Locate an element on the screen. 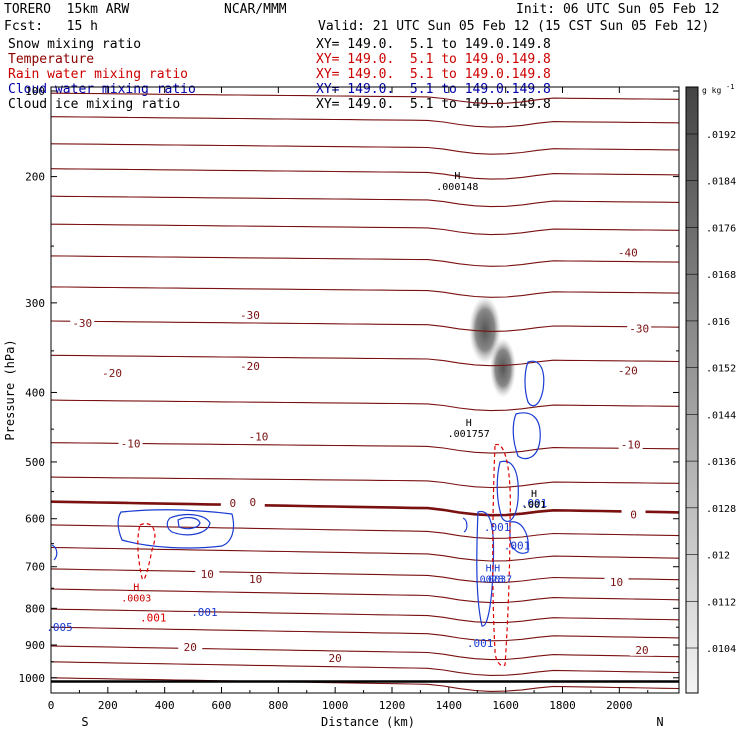 The width and height of the screenshot is (740, 740). y-tick-label-300: 300 is located at coordinates (35, 303).